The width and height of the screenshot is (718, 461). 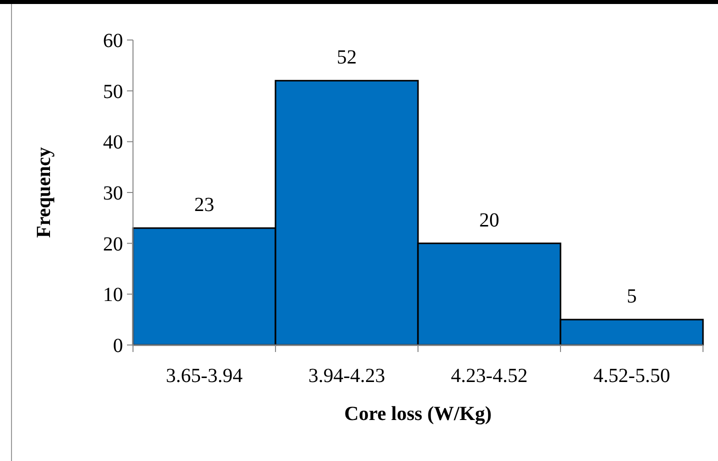 I want to click on y-tick-label: 30, so click(x=113, y=193).